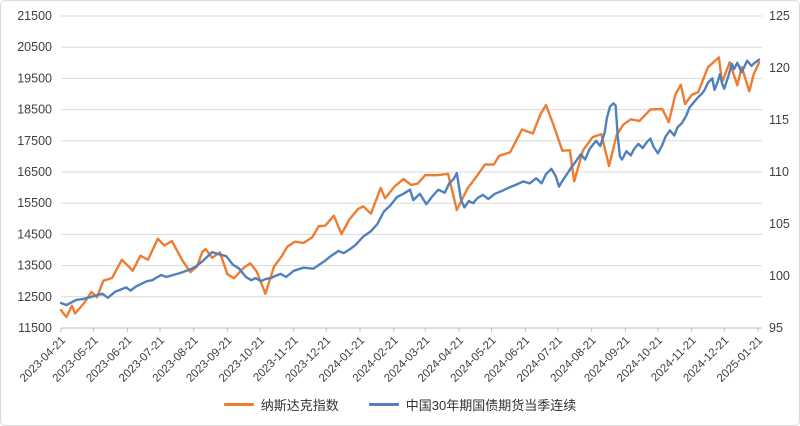 The height and width of the screenshot is (426, 800). I want to click on legend-item-nasdaq: 纳斯达克指数, so click(281, 404).